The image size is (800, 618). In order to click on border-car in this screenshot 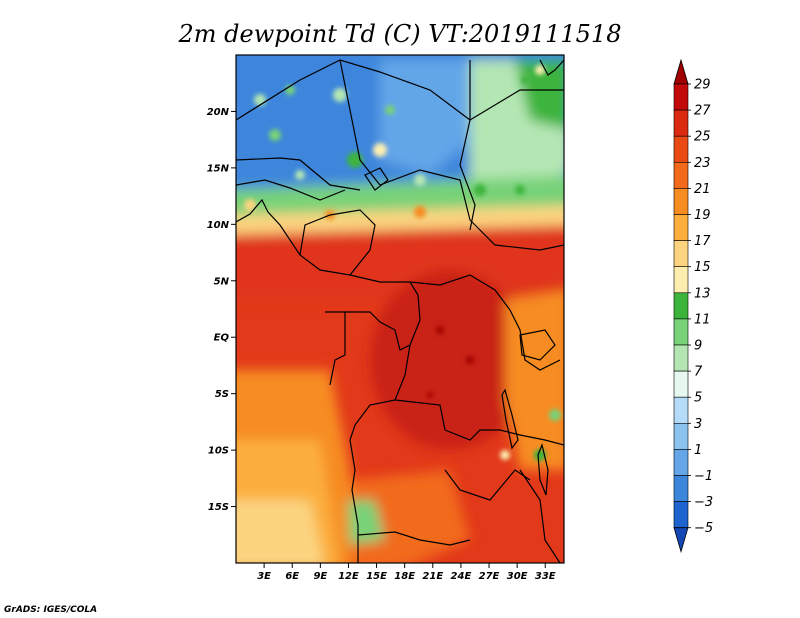, I will do `click(460, 292)`.